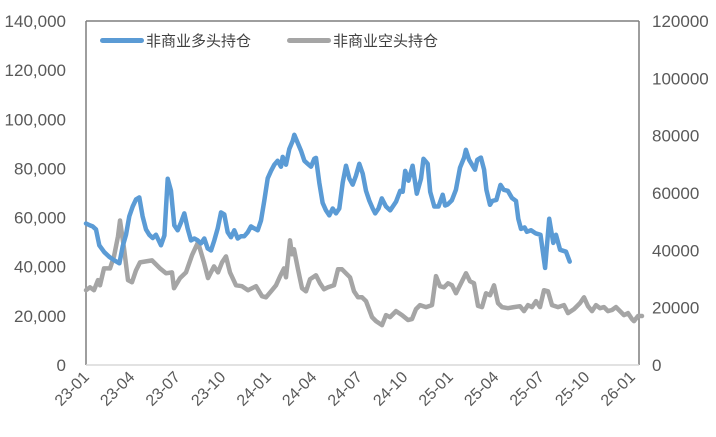  Describe the element at coordinates (40, 168) in the screenshot. I see `left-tick-label: 80,000` at that location.